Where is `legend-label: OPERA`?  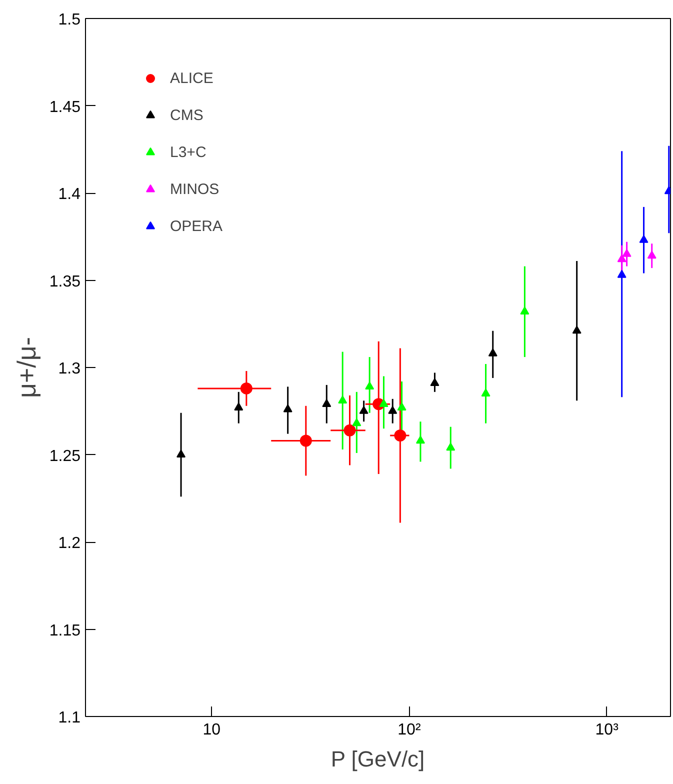 legend-label: OPERA is located at coordinates (196, 226).